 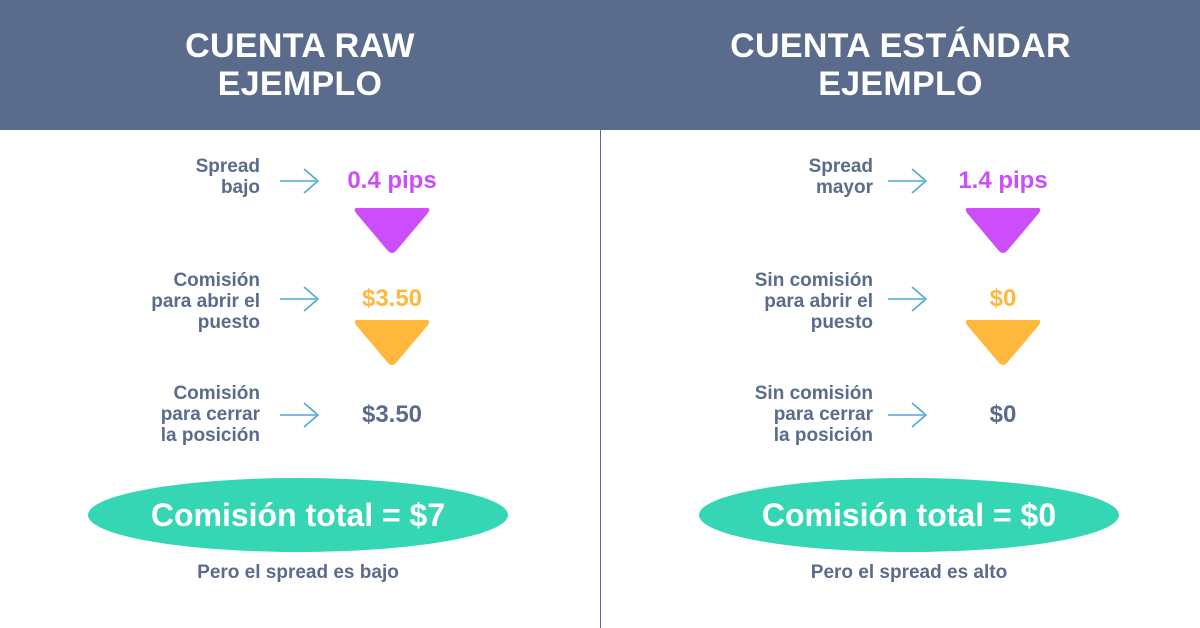 I want to click on raw-account-title: CUENTA RAW EJEMPLO, so click(x=300, y=65).